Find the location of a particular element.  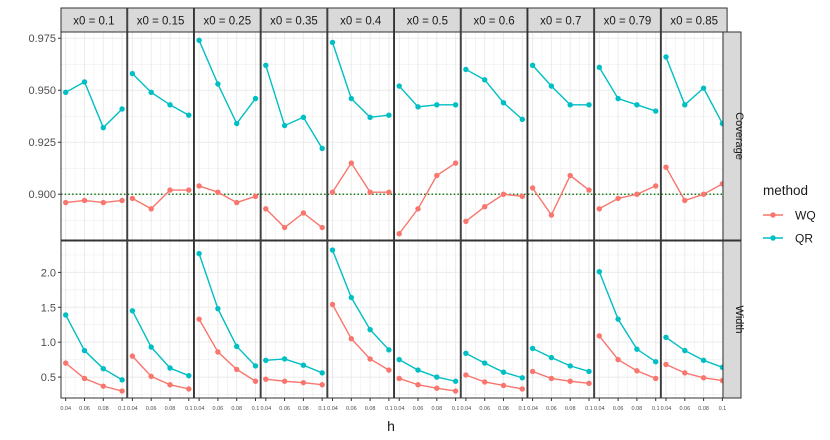

facet-label: x0 = 0.5 is located at coordinates (427, 22).